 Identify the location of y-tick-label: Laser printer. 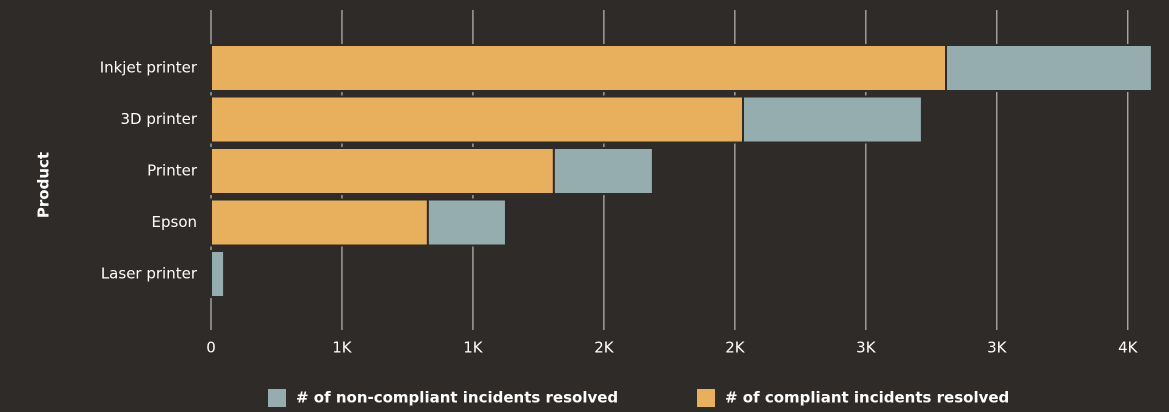
(149, 274).